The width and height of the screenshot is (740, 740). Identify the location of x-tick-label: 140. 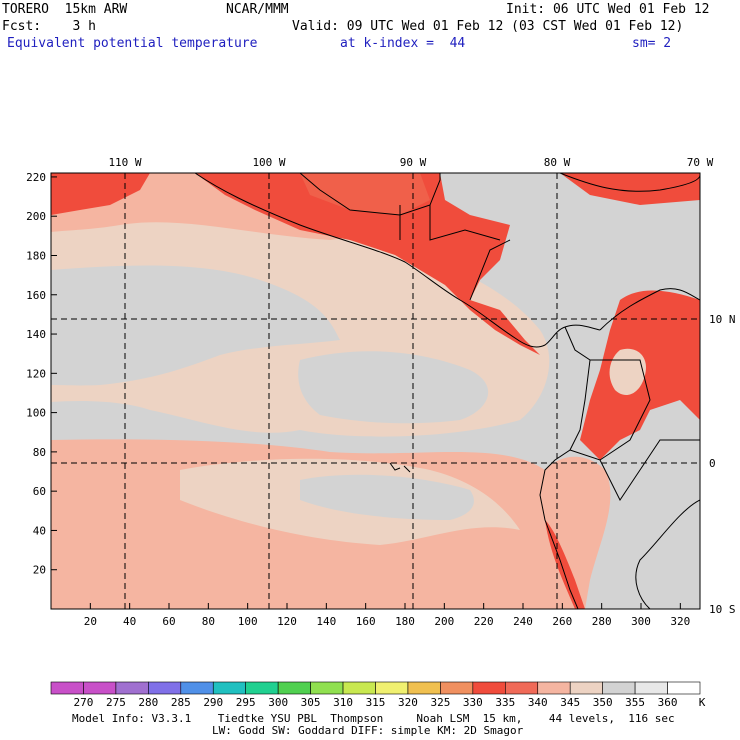
(326, 621).